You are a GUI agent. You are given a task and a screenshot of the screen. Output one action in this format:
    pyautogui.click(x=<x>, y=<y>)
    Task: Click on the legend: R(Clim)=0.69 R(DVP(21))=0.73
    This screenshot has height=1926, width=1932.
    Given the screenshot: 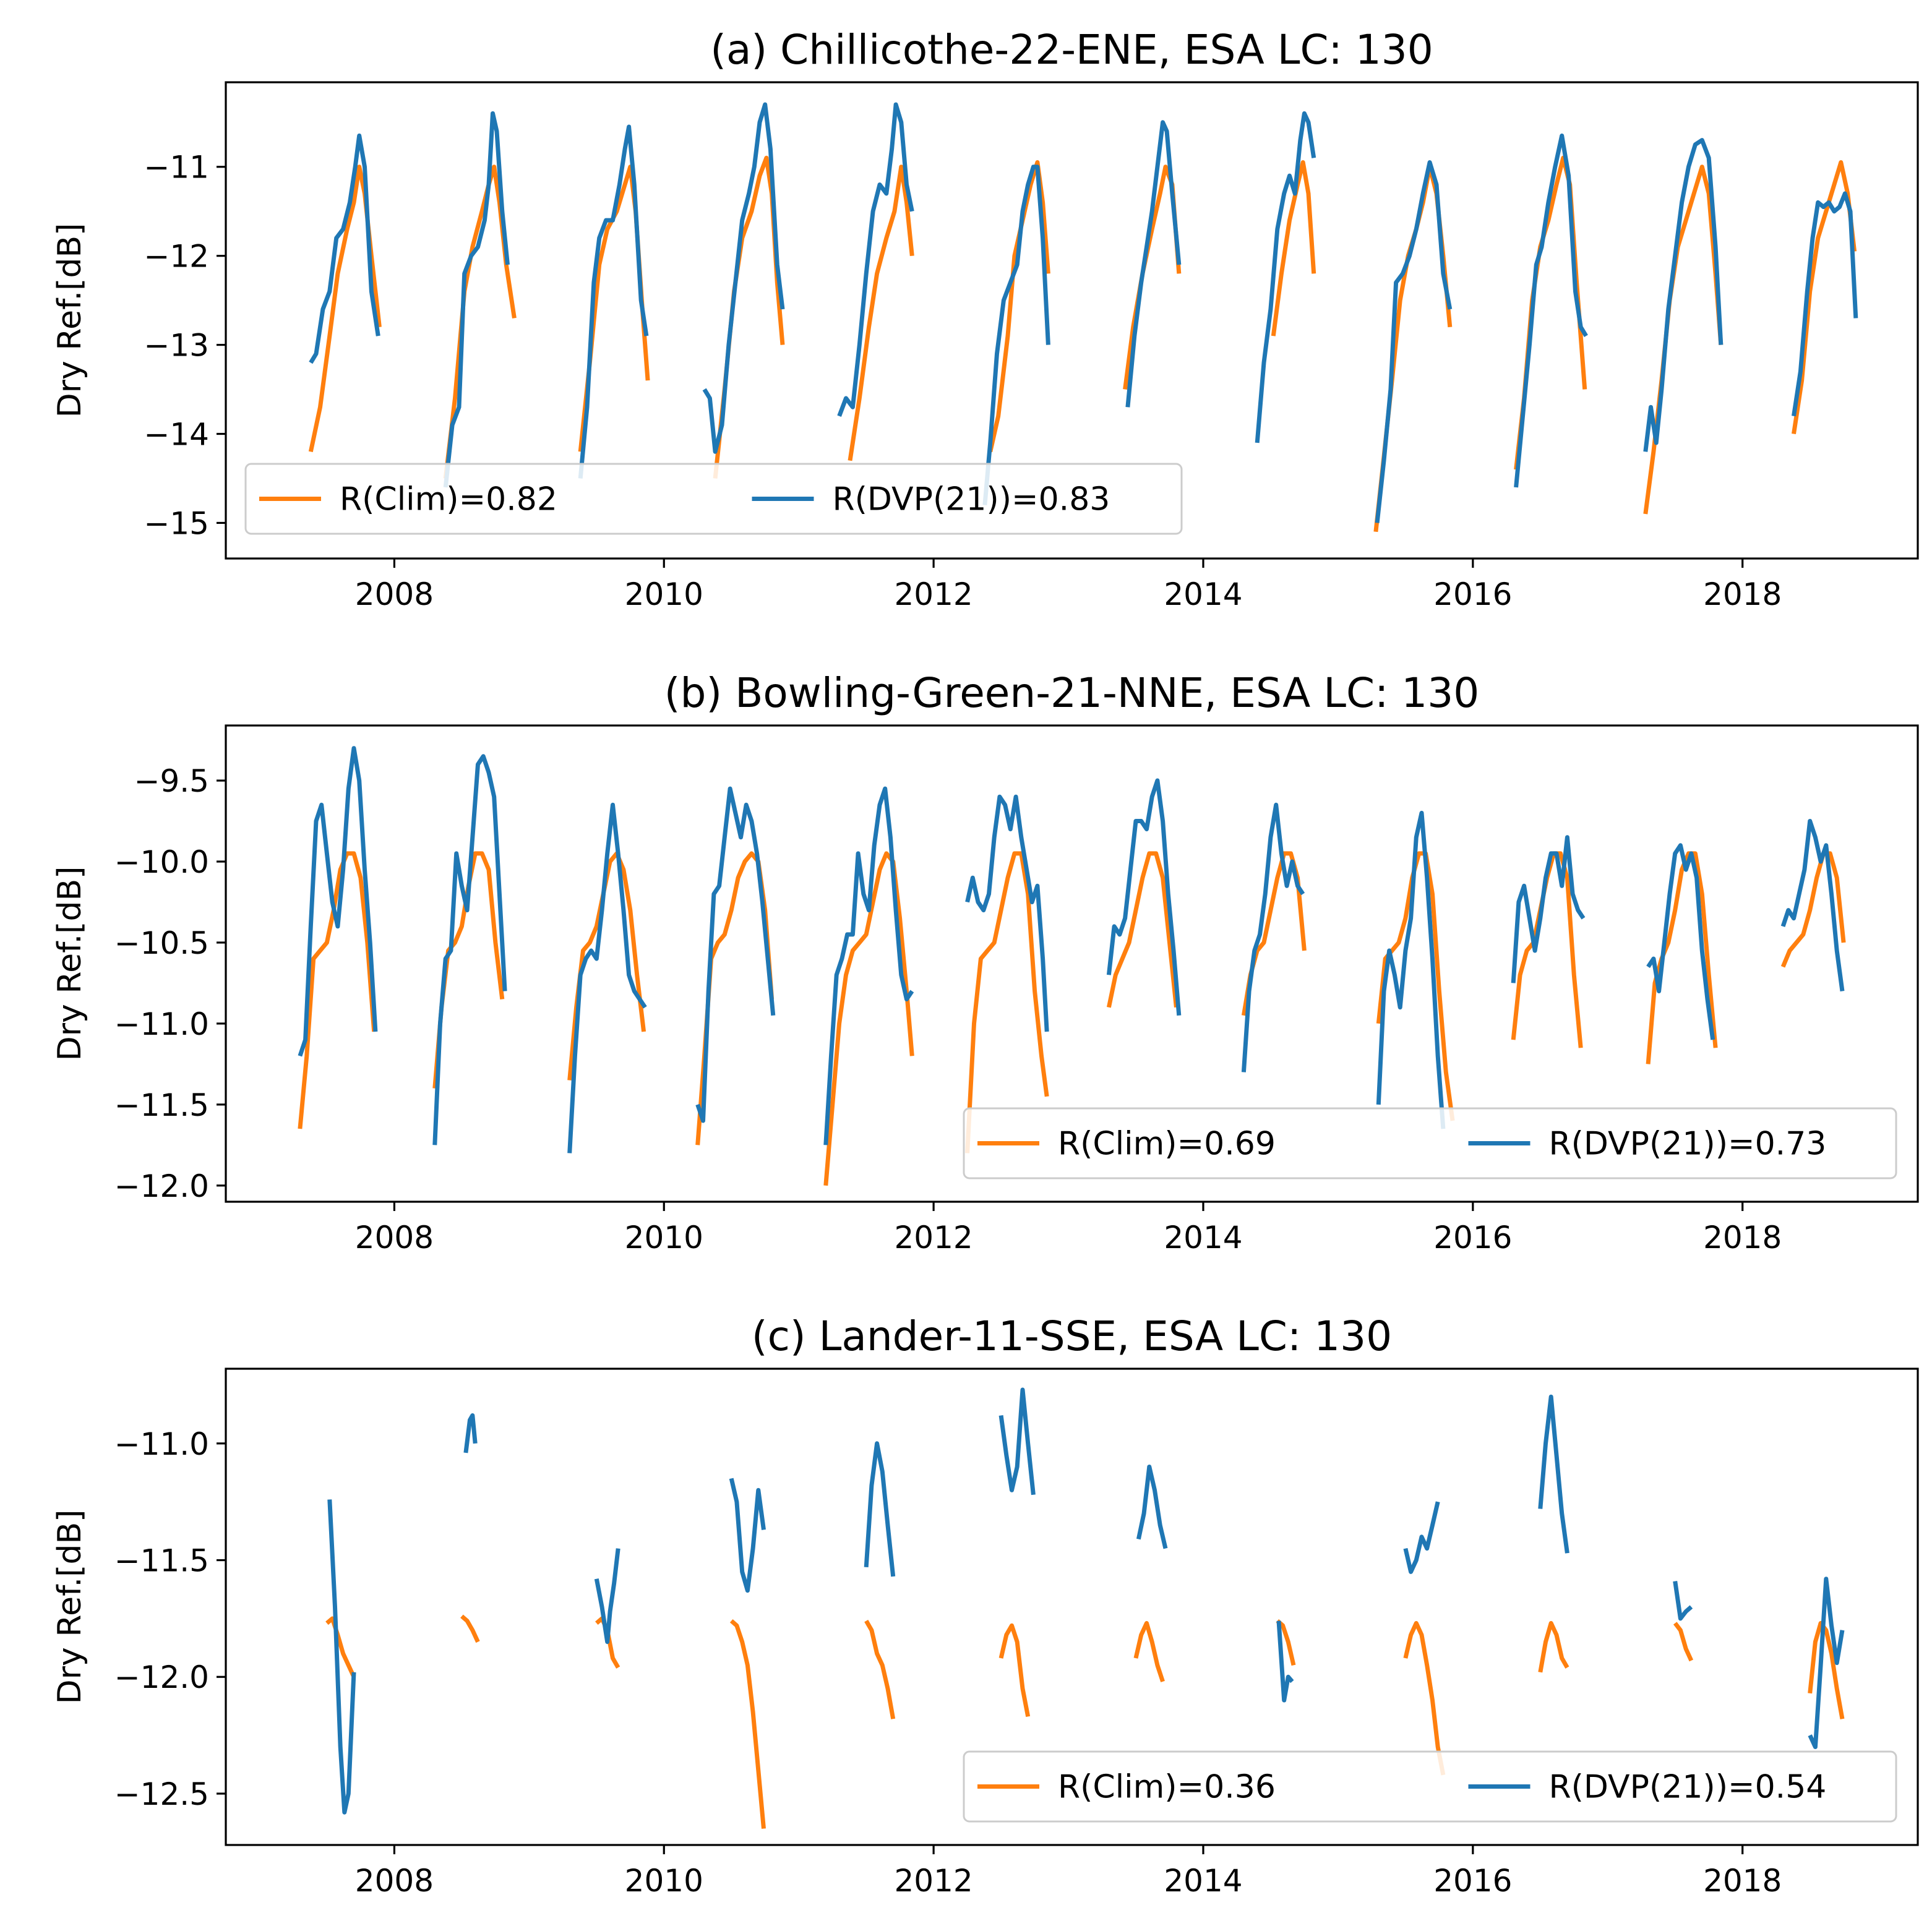 What is the action you would take?
    pyautogui.click(x=1430, y=1143)
    